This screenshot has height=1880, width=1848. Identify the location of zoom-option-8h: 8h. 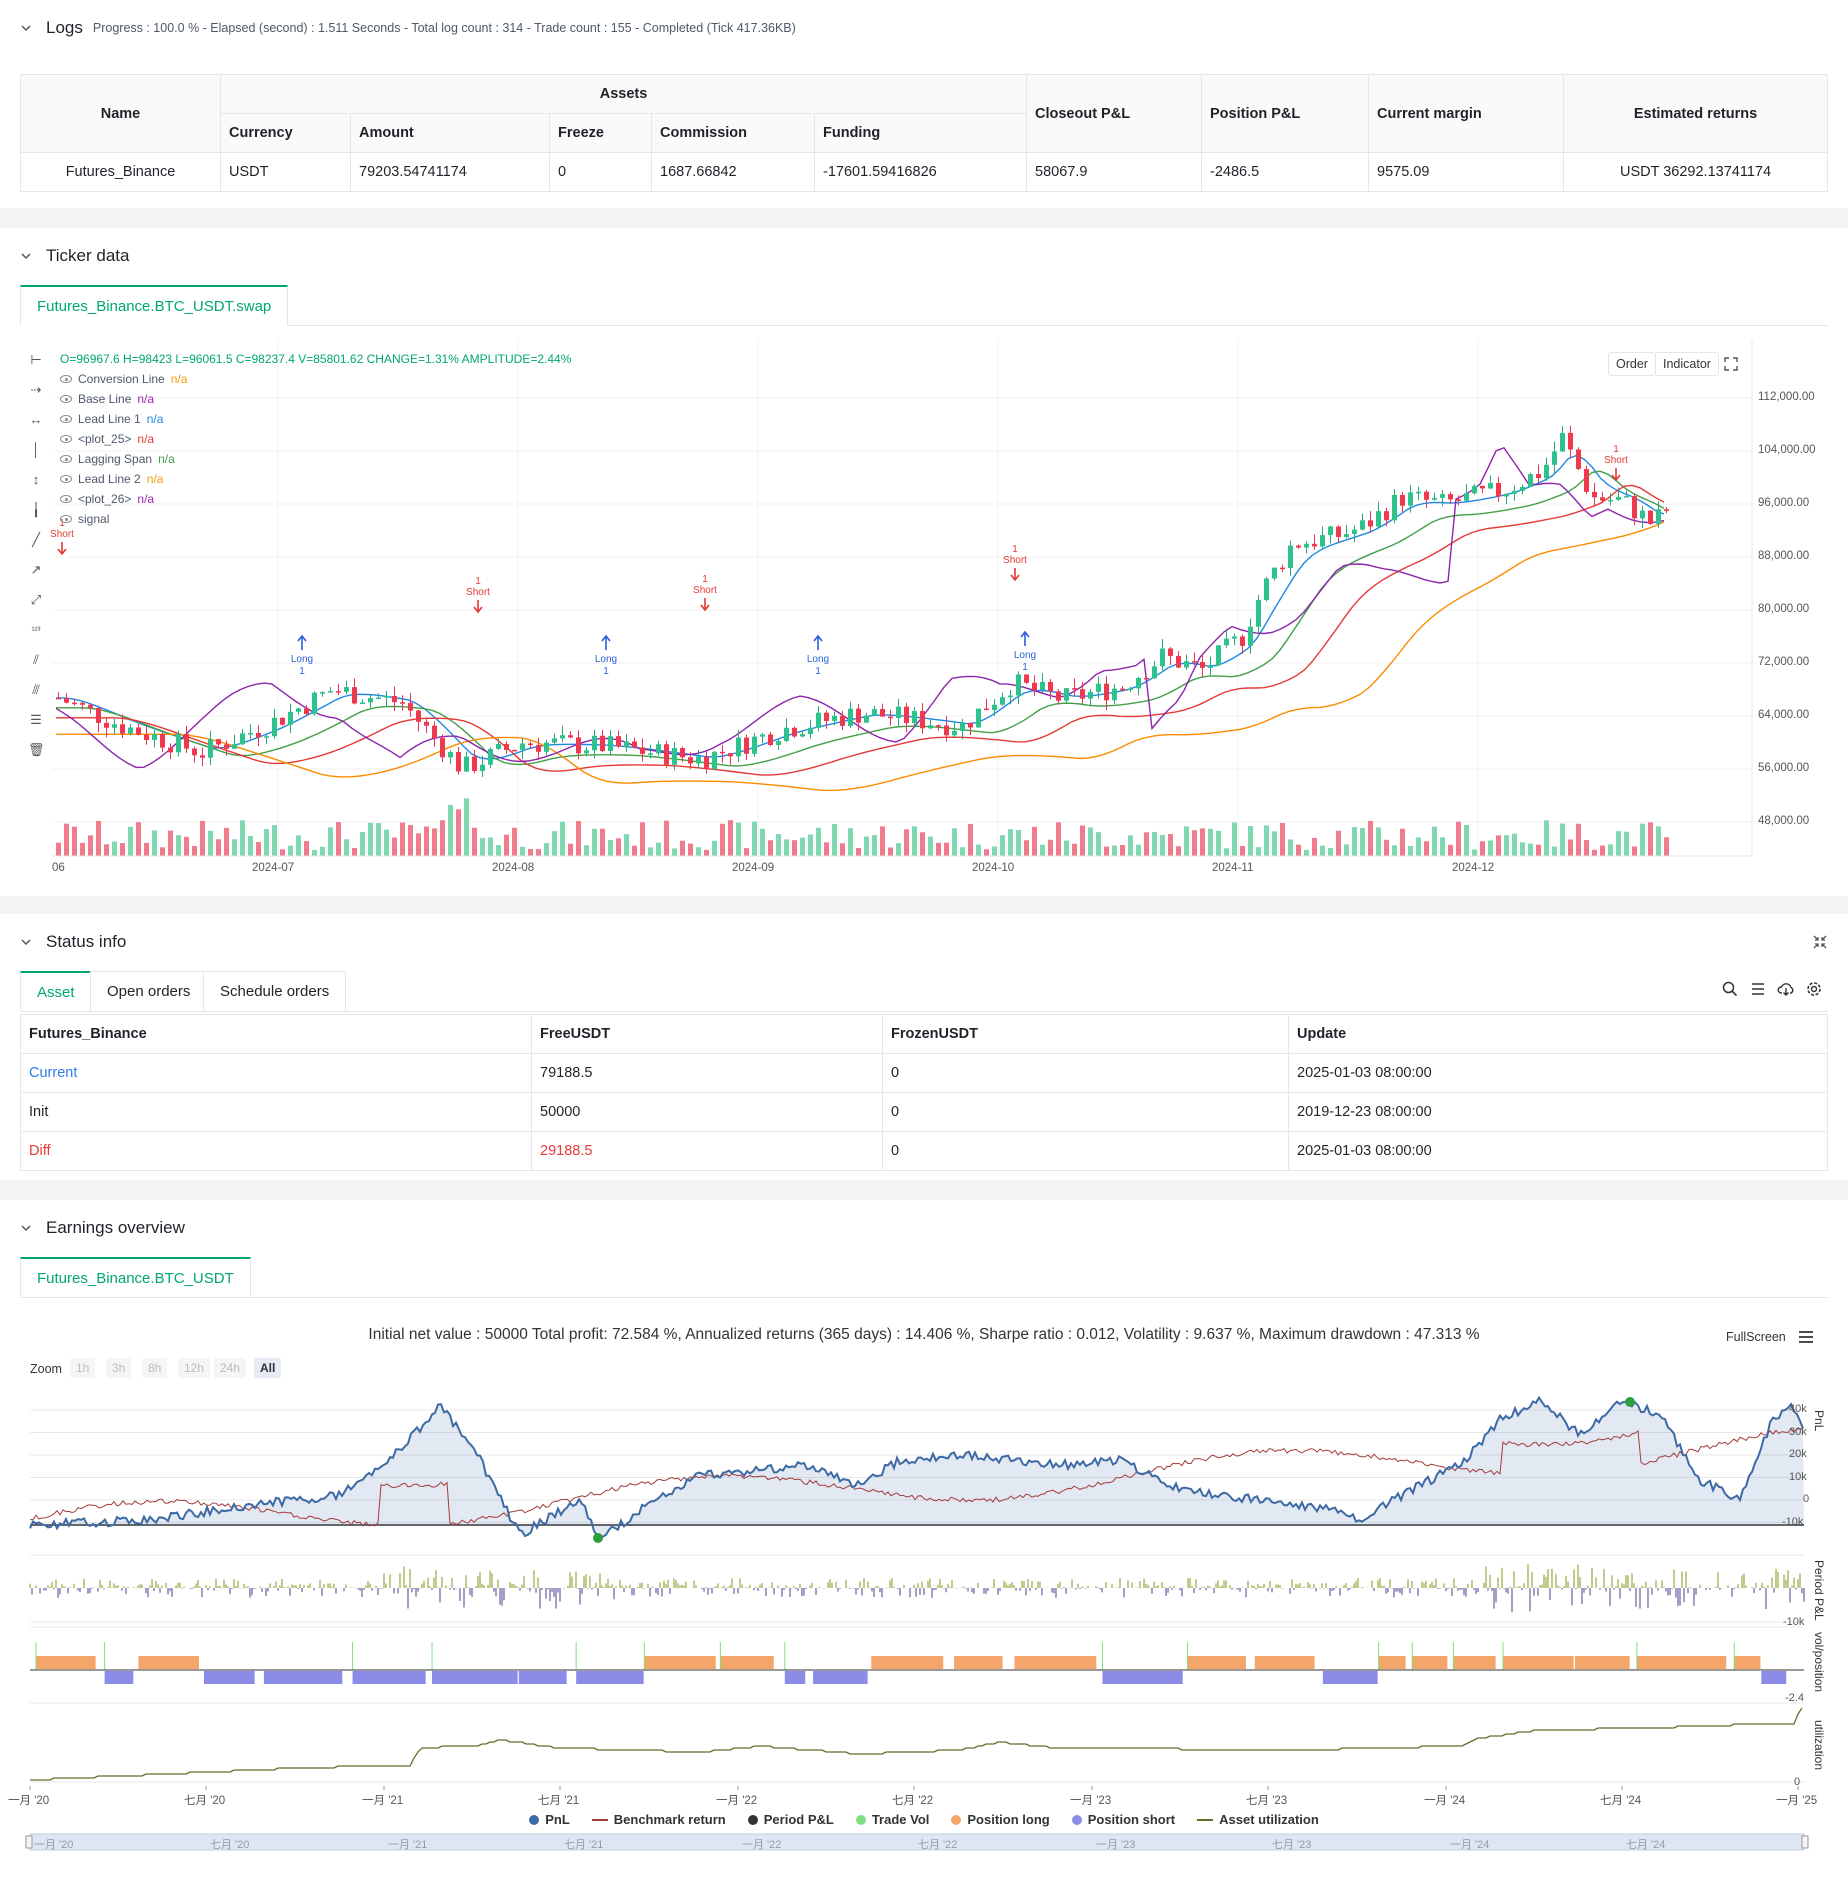
(154, 1368).